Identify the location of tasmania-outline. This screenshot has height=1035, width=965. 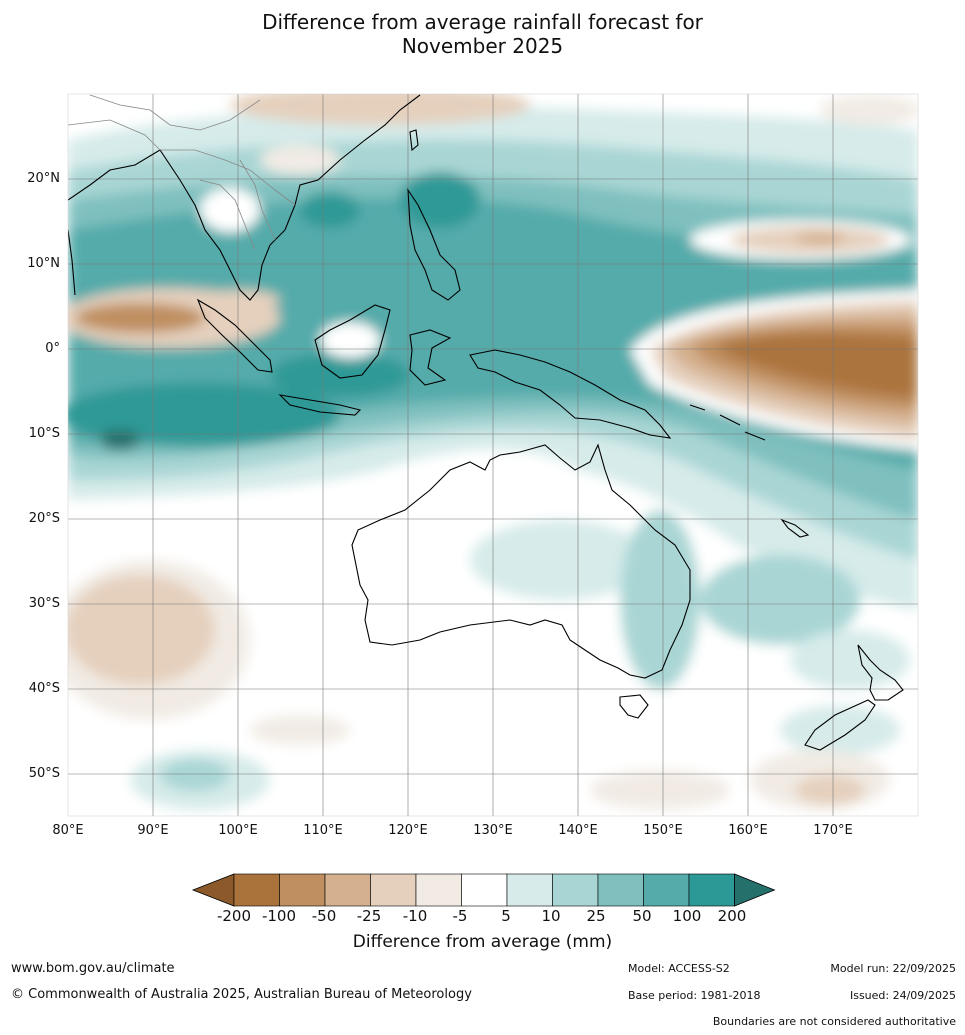
(634, 706).